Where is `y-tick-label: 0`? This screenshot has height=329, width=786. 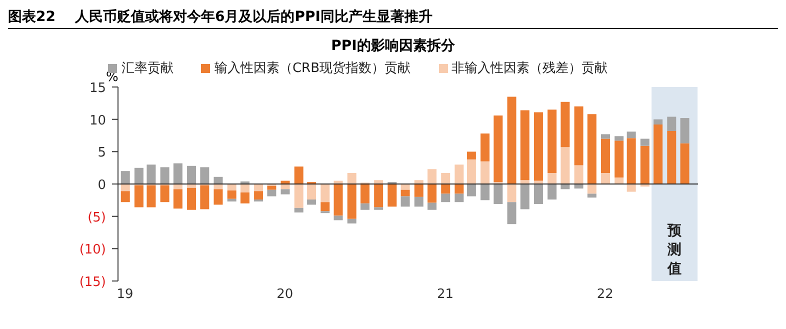 y-tick-label: 0 is located at coordinates (102, 185).